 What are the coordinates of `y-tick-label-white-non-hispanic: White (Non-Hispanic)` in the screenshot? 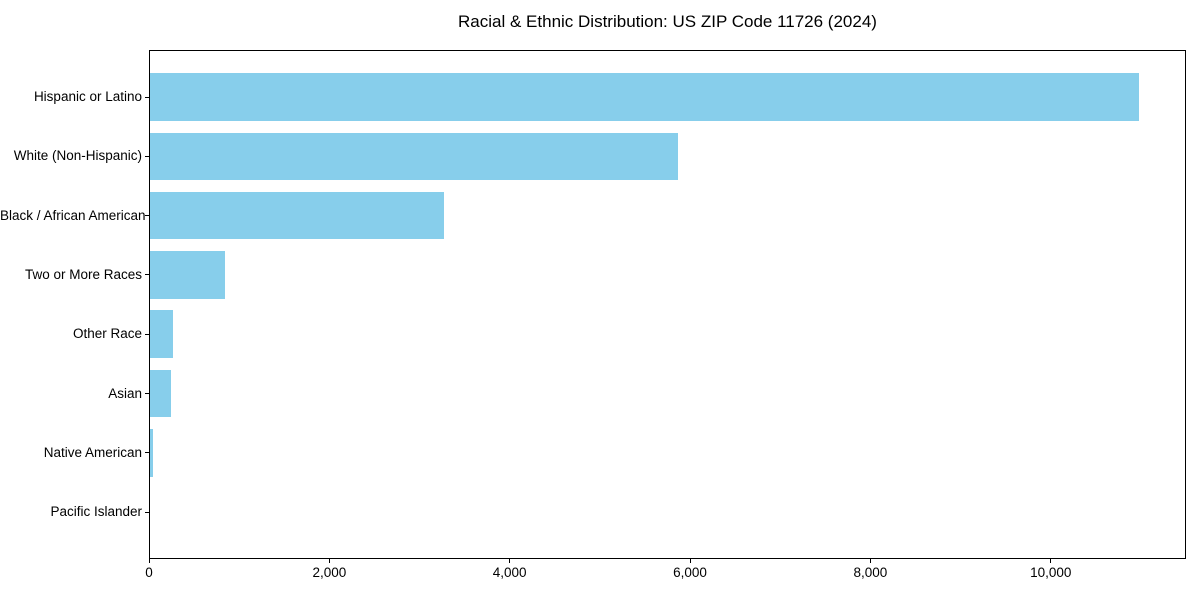 It's located at (77, 156).